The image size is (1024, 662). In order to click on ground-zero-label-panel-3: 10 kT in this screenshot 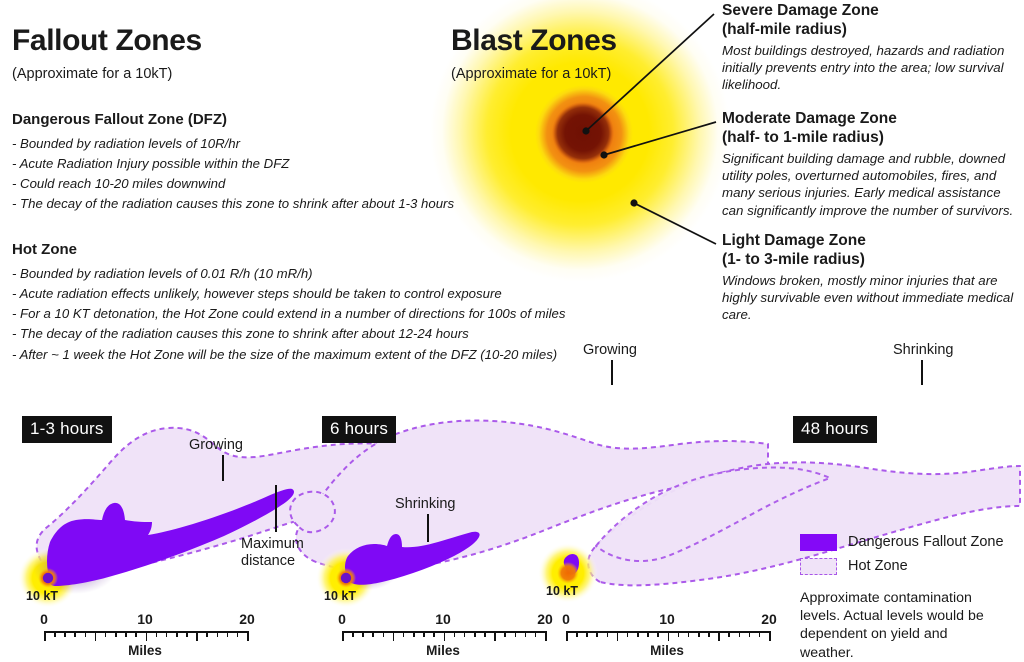, I will do `click(562, 591)`.